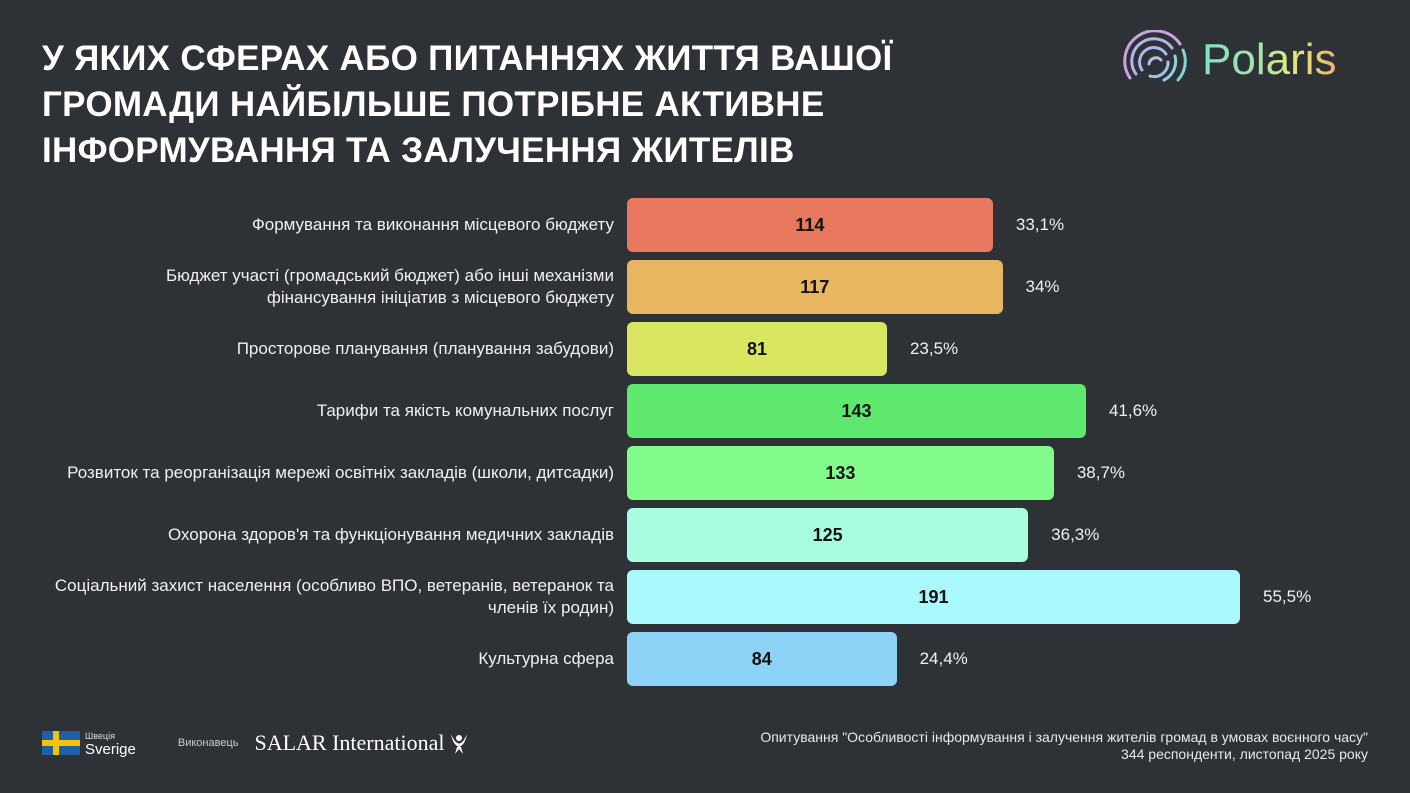 The height and width of the screenshot is (793, 1410). What do you see at coordinates (1040, 224) in the screenshot?
I see `percent-label: 33,1%` at bounding box center [1040, 224].